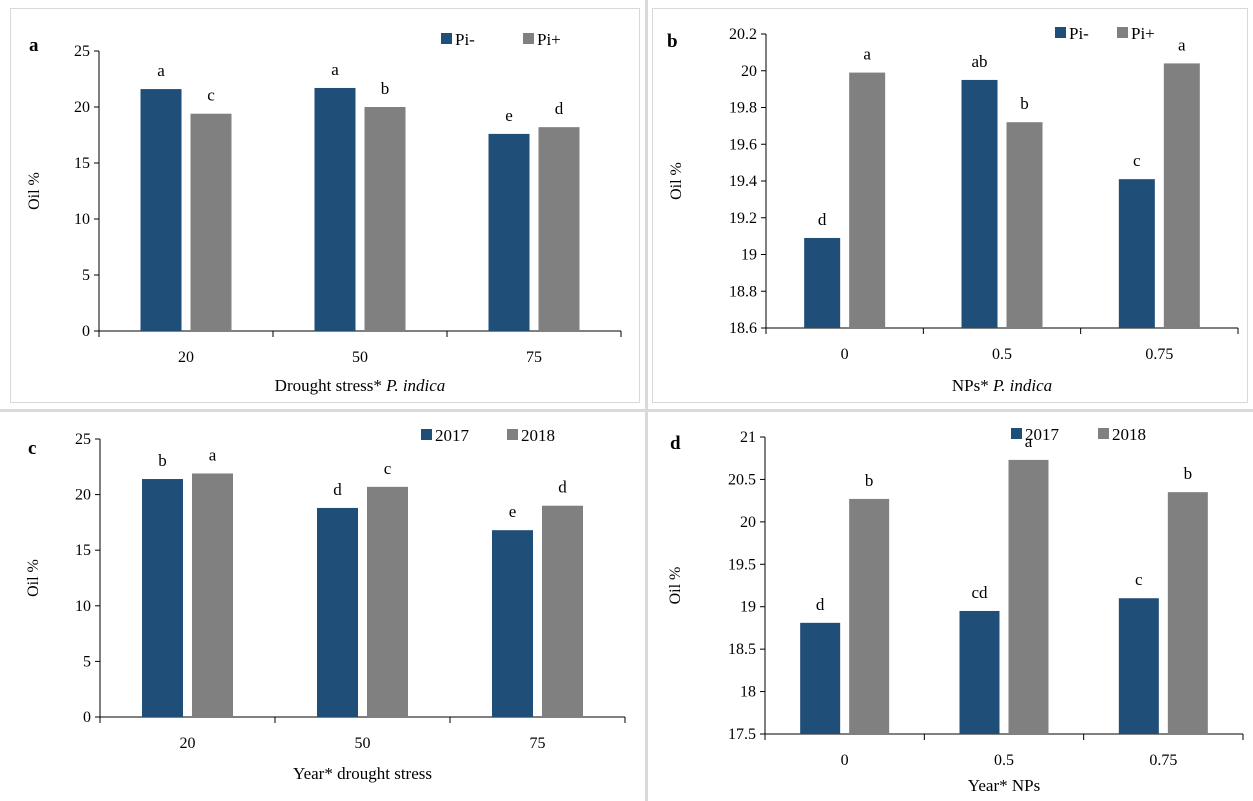 Image resolution: width=1253 pixels, height=801 pixels. Describe the element at coordinates (1129, 434) in the screenshot. I see `legend-entry: 2018` at that location.